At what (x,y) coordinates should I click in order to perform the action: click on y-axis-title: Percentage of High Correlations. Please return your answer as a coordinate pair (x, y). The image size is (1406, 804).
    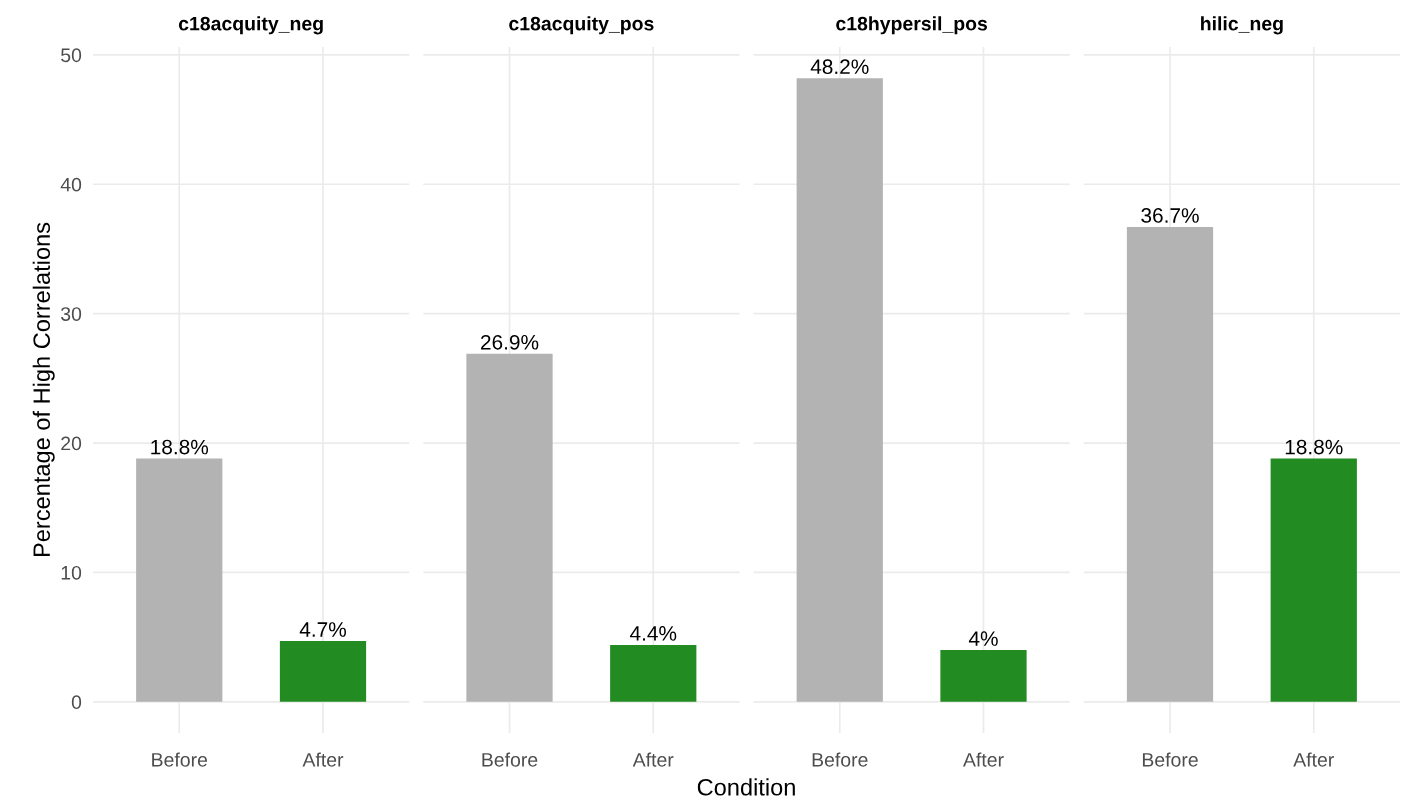
    Looking at the image, I should click on (43, 389).